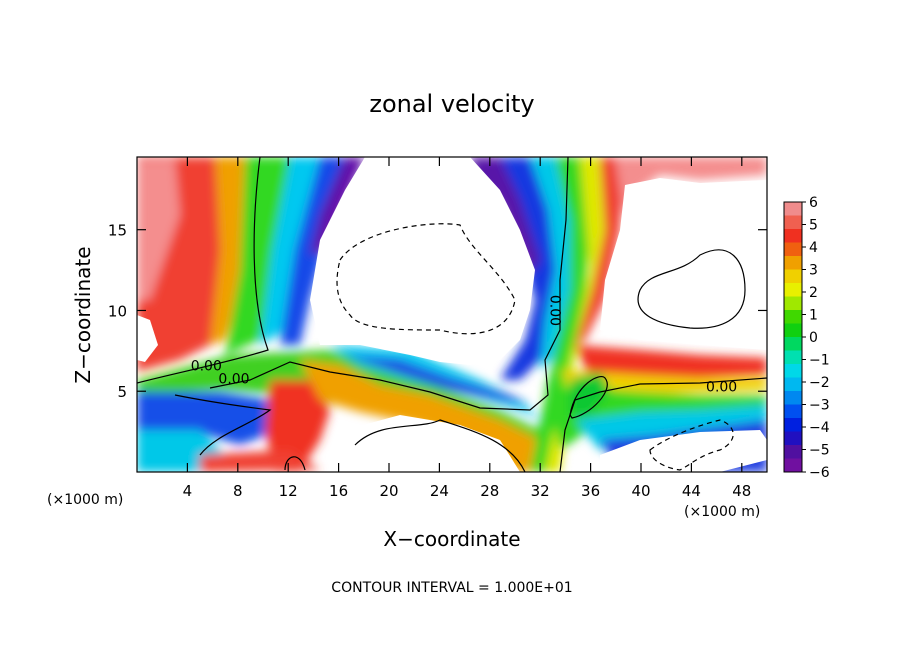  What do you see at coordinates (260, 461) in the screenshot?
I see `field-blob-bottom-red` at bounding box center [260, 461].